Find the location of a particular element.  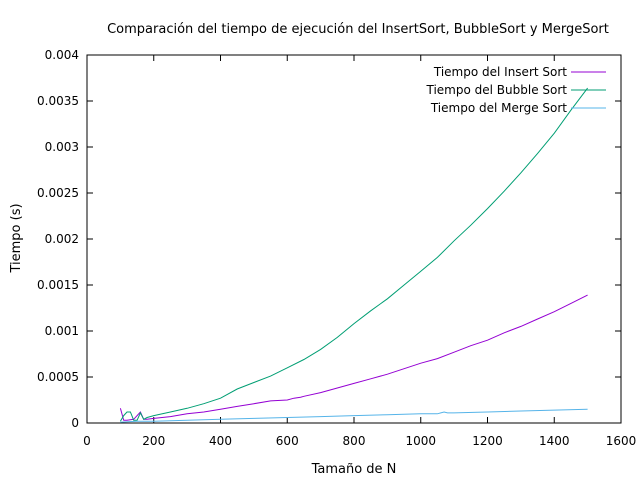

x-tick-label: 1200 is located at coordinates (487, 441).